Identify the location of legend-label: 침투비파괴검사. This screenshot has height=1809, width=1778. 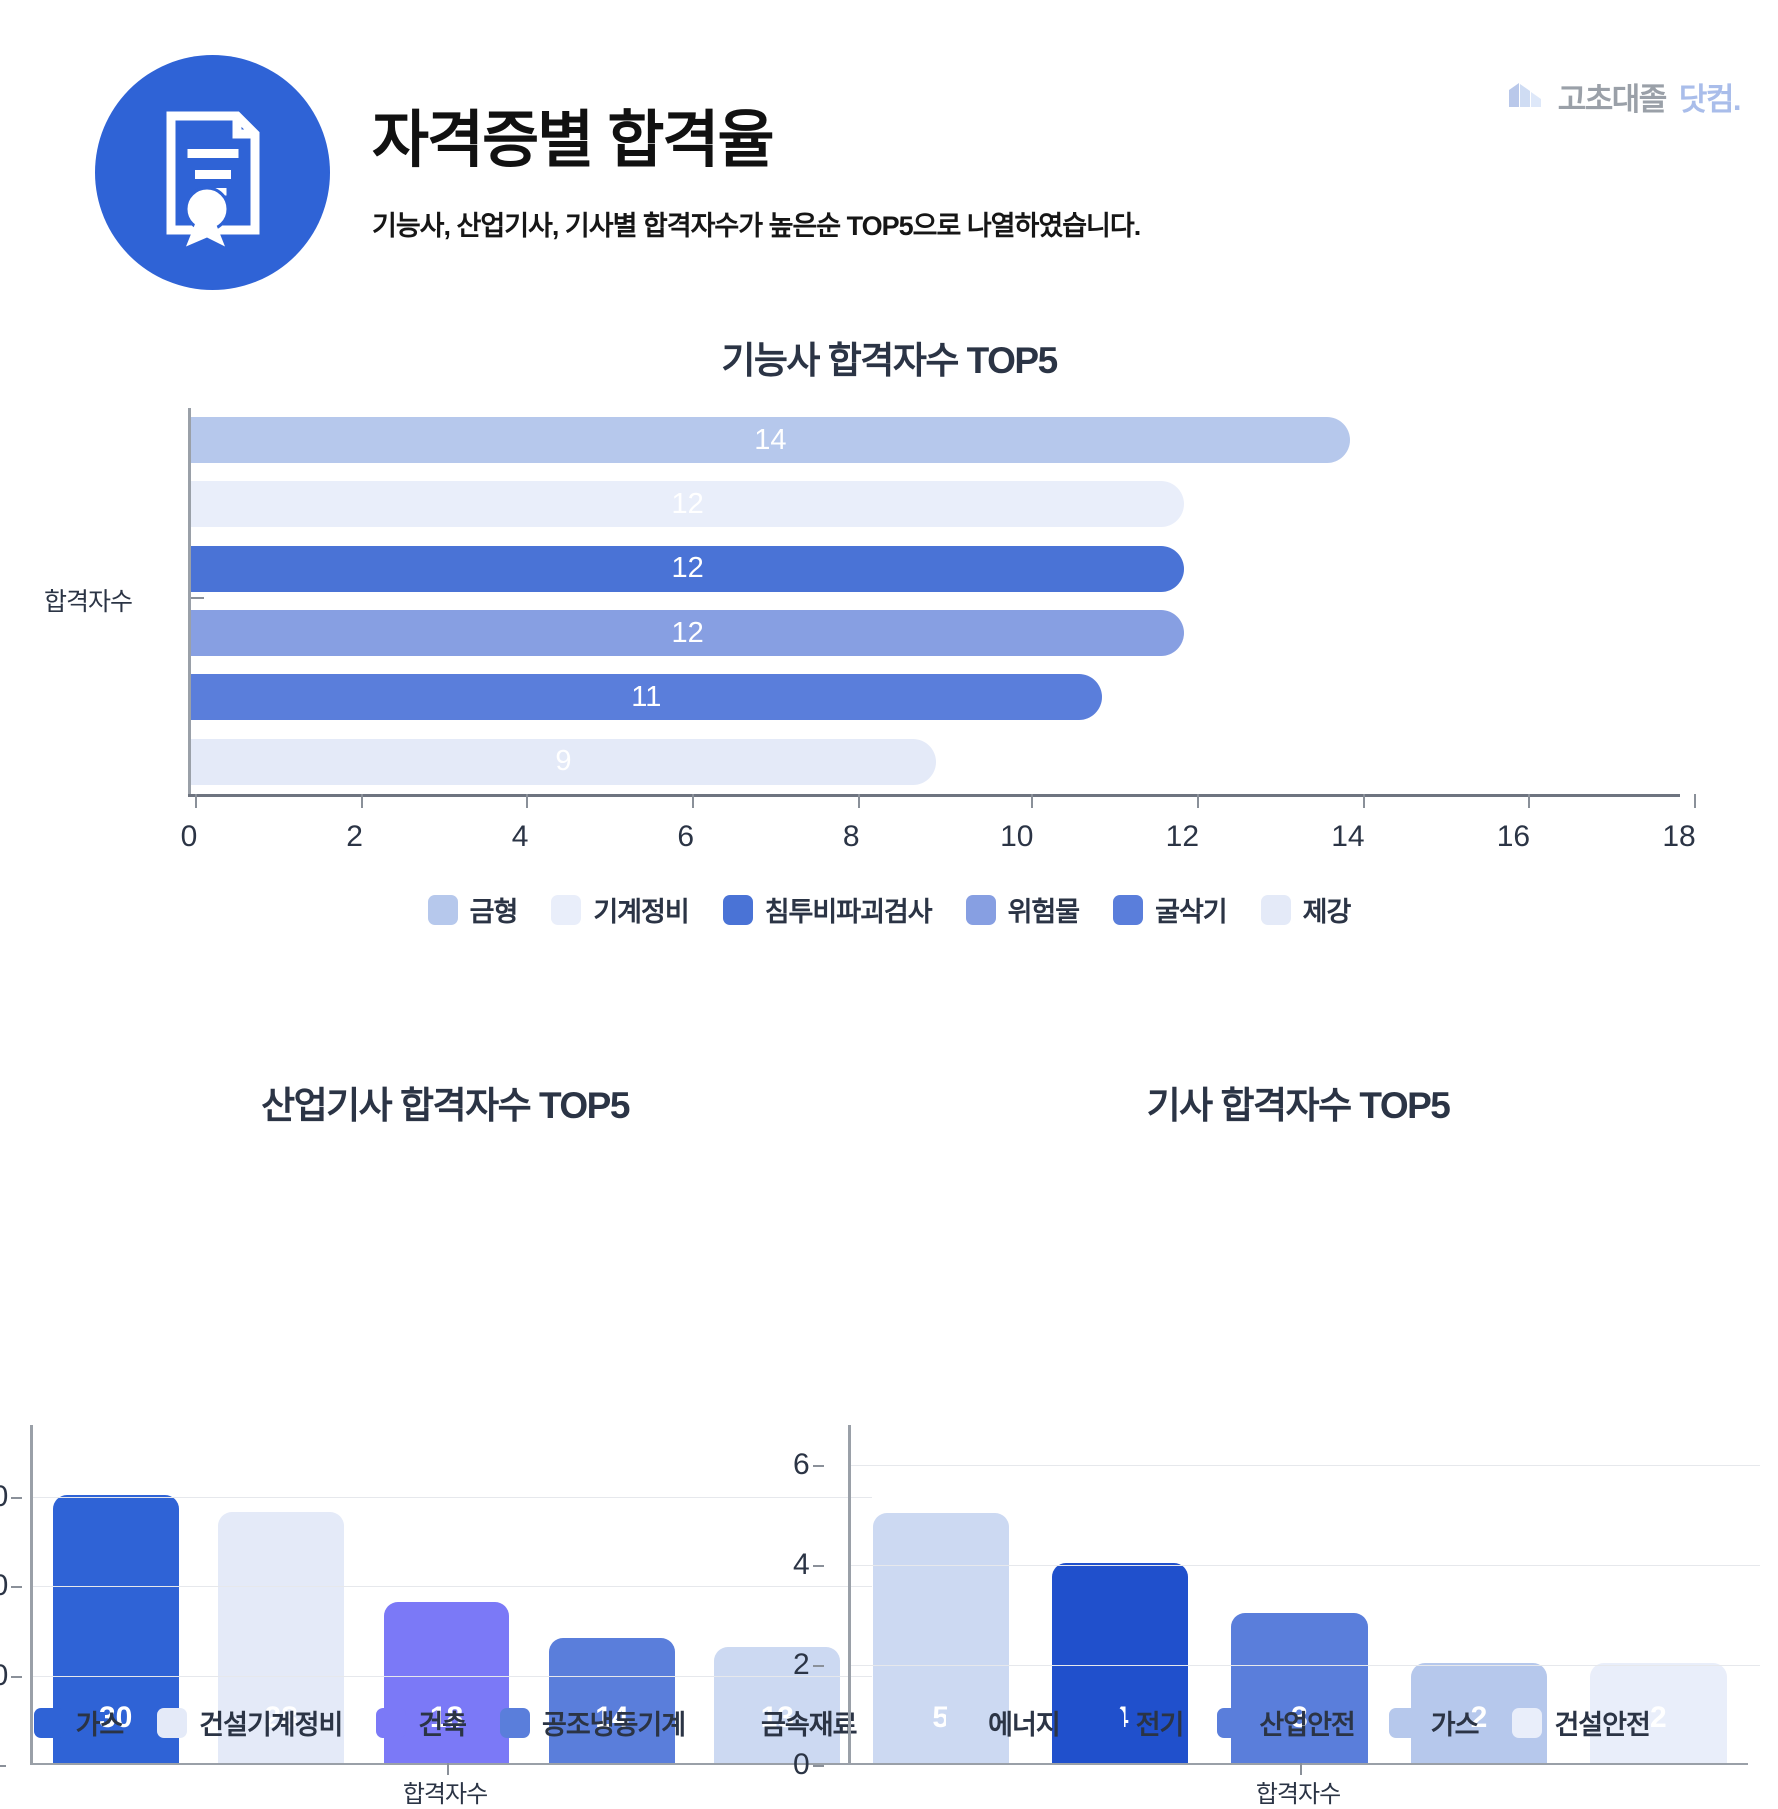
(848, 912).